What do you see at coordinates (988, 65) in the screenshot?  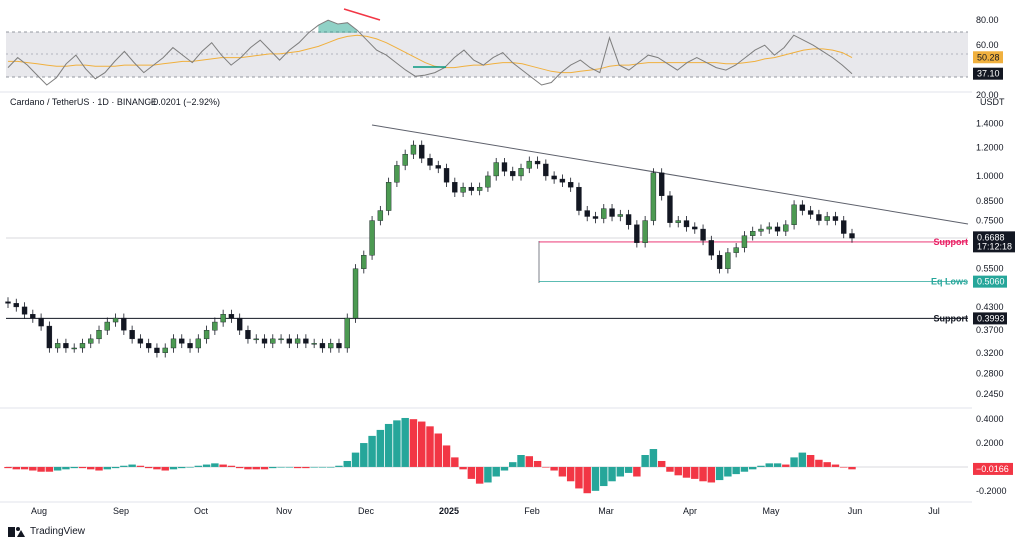 I see `rsi-badges: 50.28 37.10` at bounding box center [988, 65].